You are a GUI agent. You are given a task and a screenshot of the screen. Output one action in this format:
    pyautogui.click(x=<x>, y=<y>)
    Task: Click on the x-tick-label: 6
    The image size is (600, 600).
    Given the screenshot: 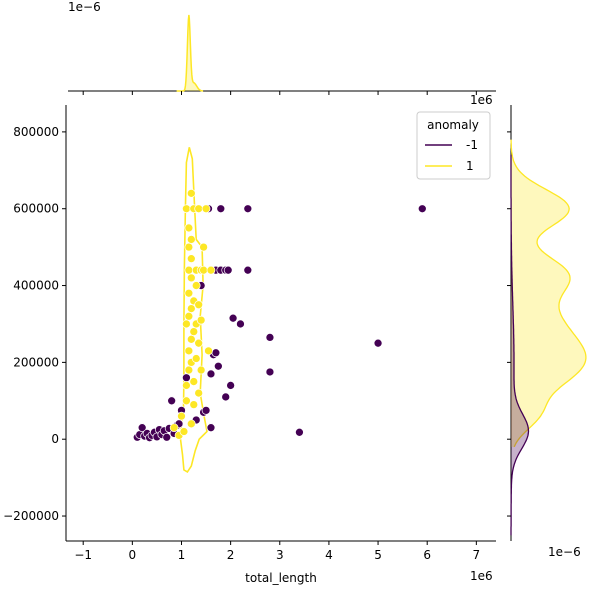 What is the action you would take?
    pyautogui.click(x=427, y=555)
    